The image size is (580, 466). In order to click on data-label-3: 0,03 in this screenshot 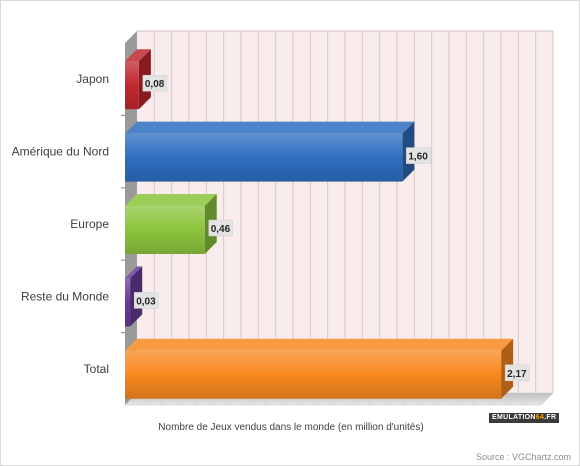, I will do `click(146, 301)`.